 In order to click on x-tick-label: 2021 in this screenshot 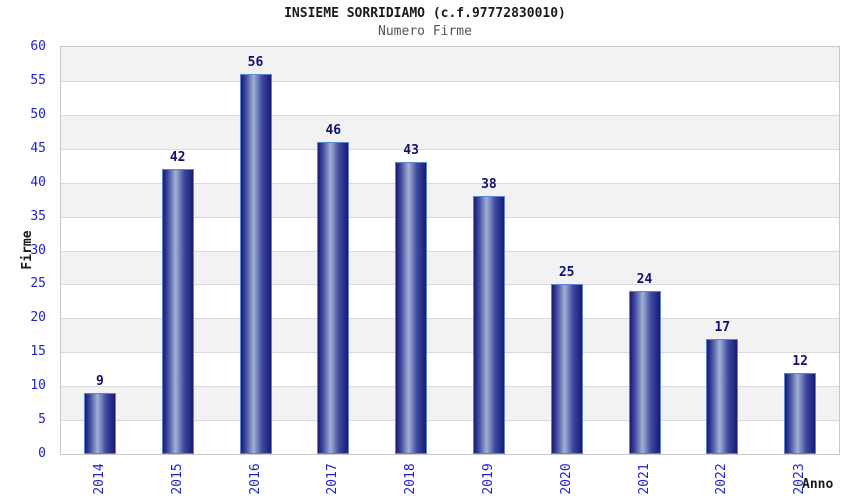, I will do `click(644, 479)`.